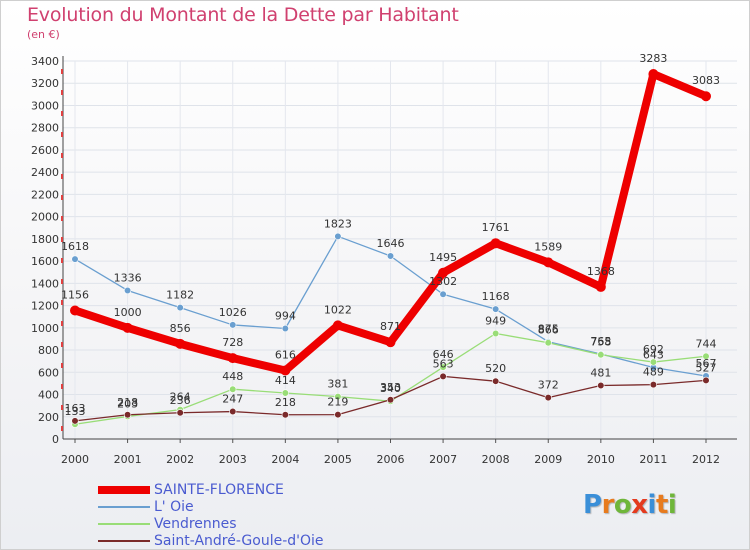  I want to click on data-label: 949, so click(495, 320).